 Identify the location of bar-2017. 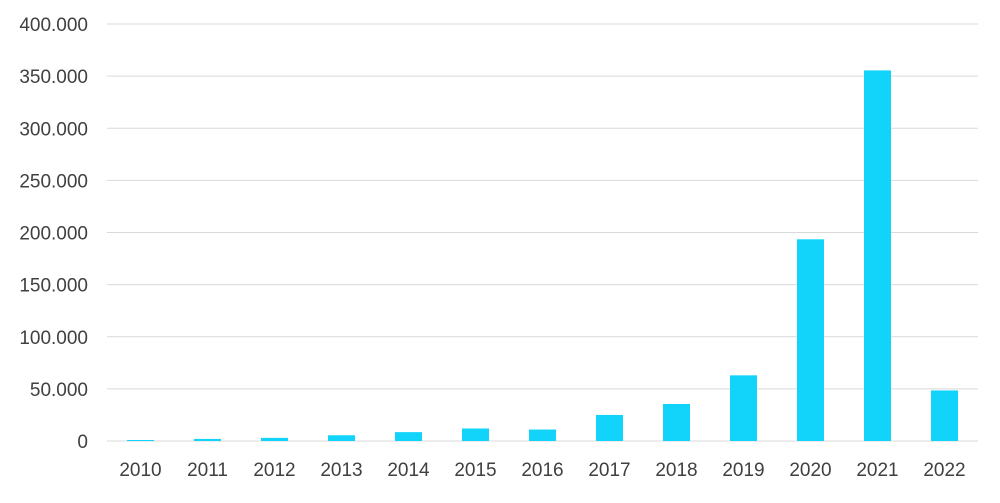
(609, 427).